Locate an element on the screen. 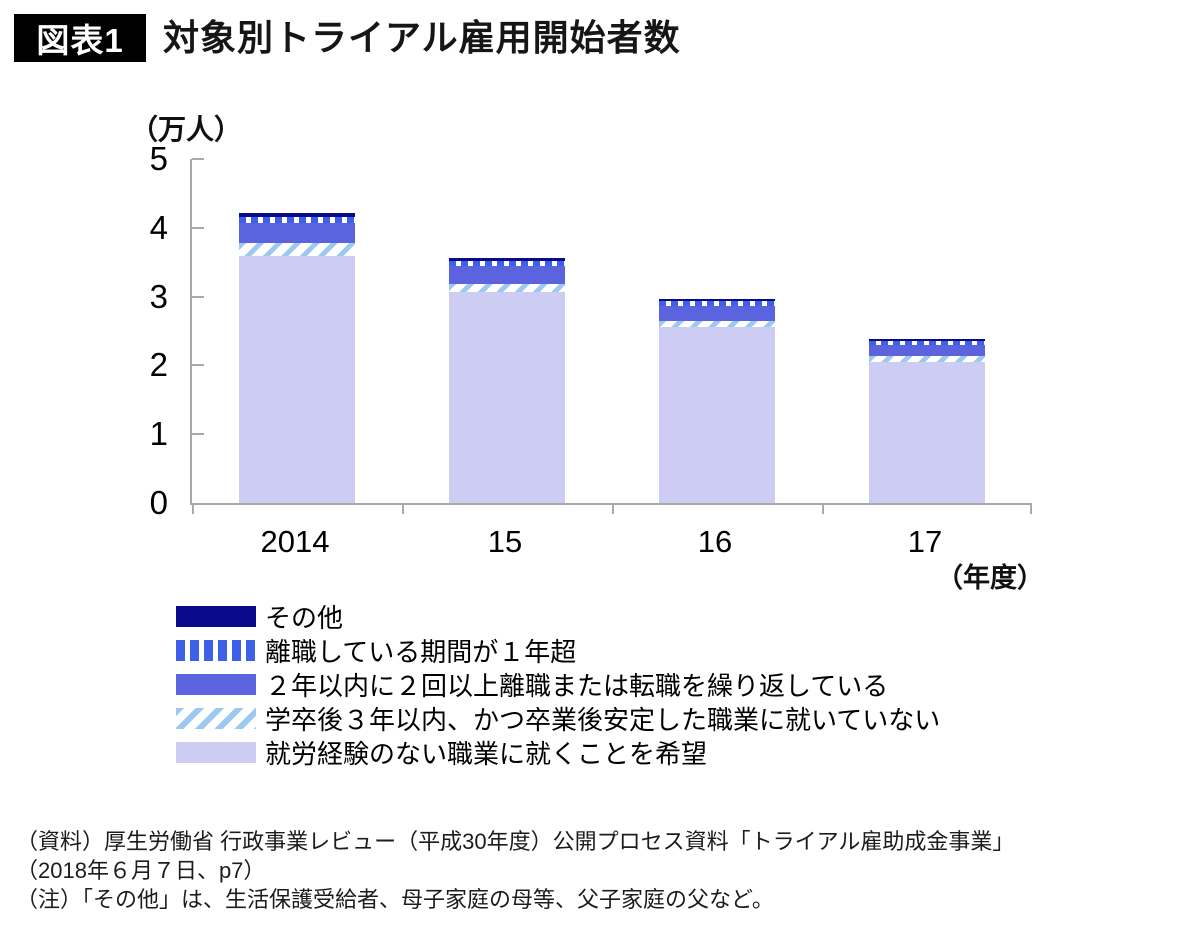 The width and height of the screenshot is (1200, 927). legend-item: ２年以内に２回以上離職または転職を繰り返している is located at coordinates (558, 684).